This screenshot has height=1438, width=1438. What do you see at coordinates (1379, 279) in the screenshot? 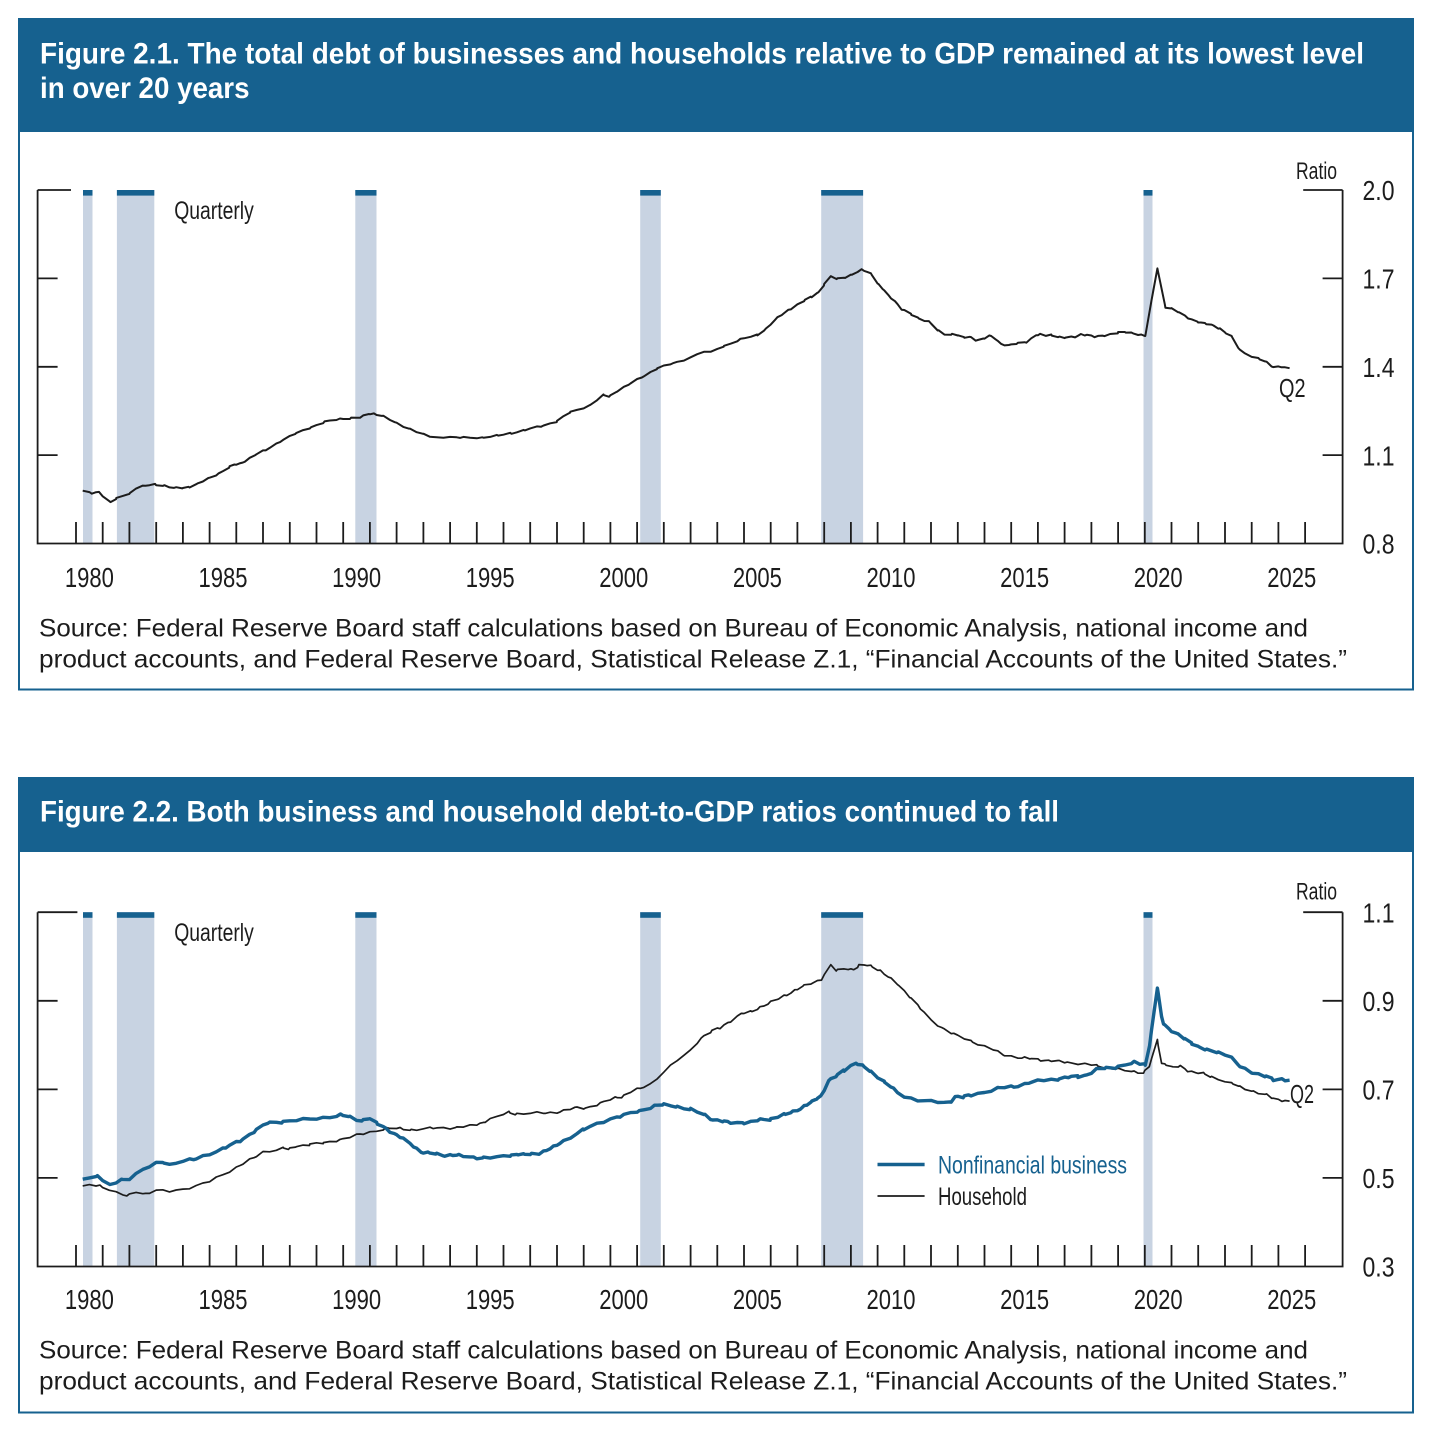
I see `svg-text: 1.7` at bounding box center [1379, 279].